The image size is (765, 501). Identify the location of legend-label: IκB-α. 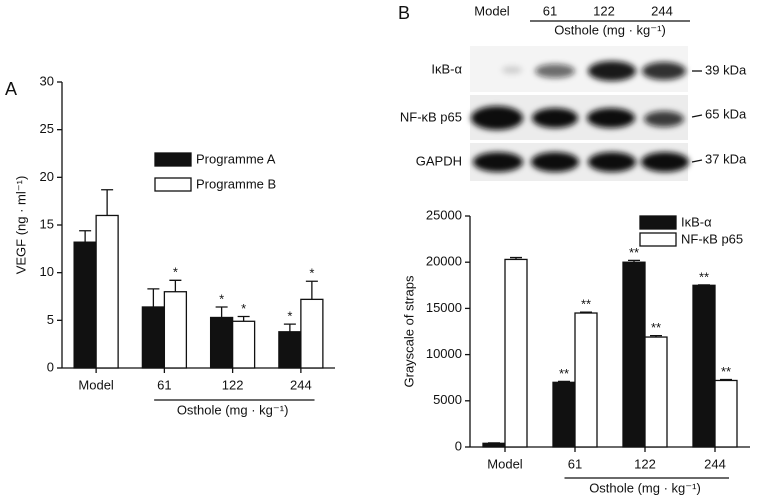
(696, 221).